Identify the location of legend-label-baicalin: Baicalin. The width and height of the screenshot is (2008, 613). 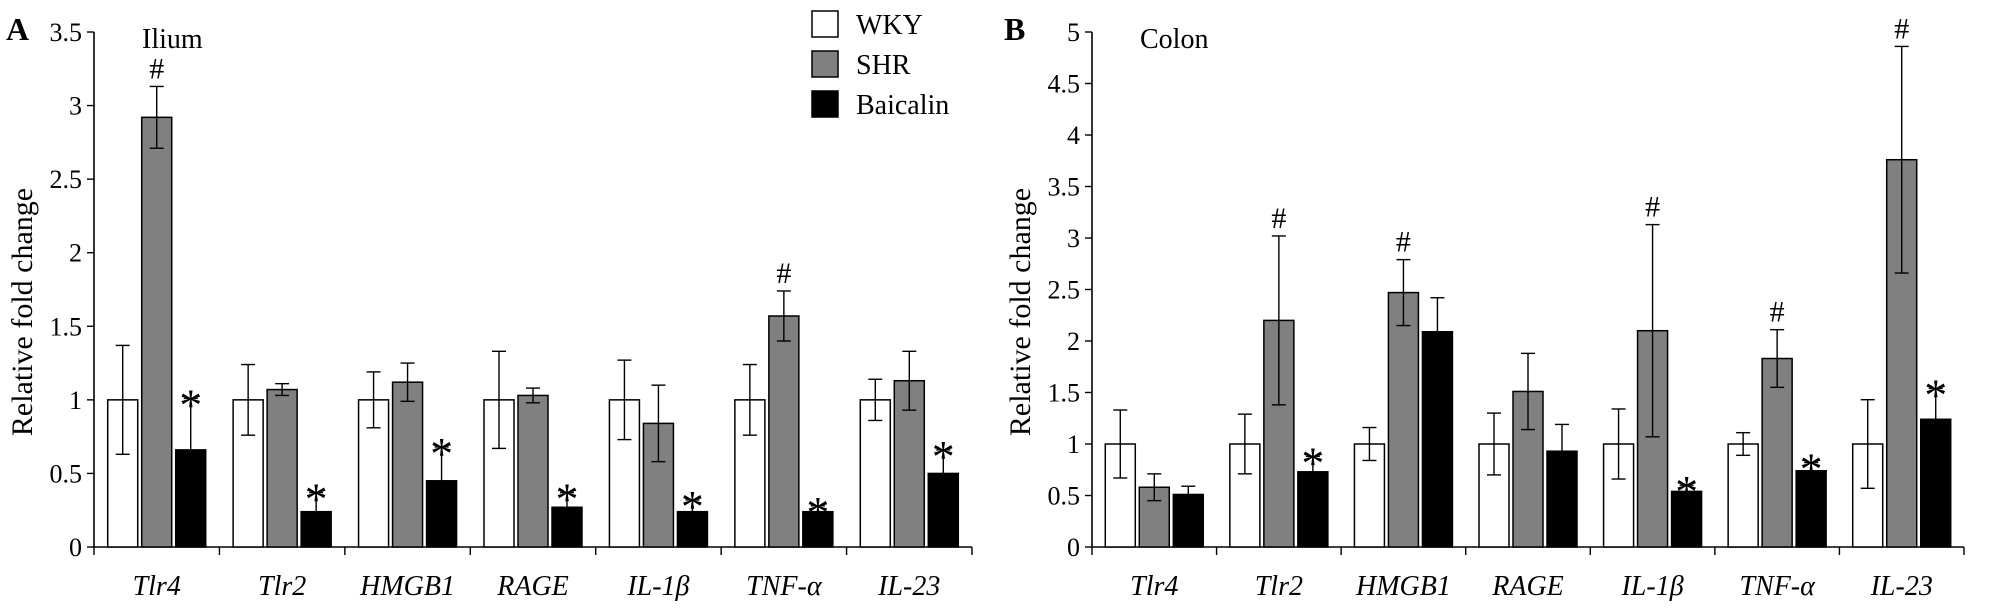
(902, 105).